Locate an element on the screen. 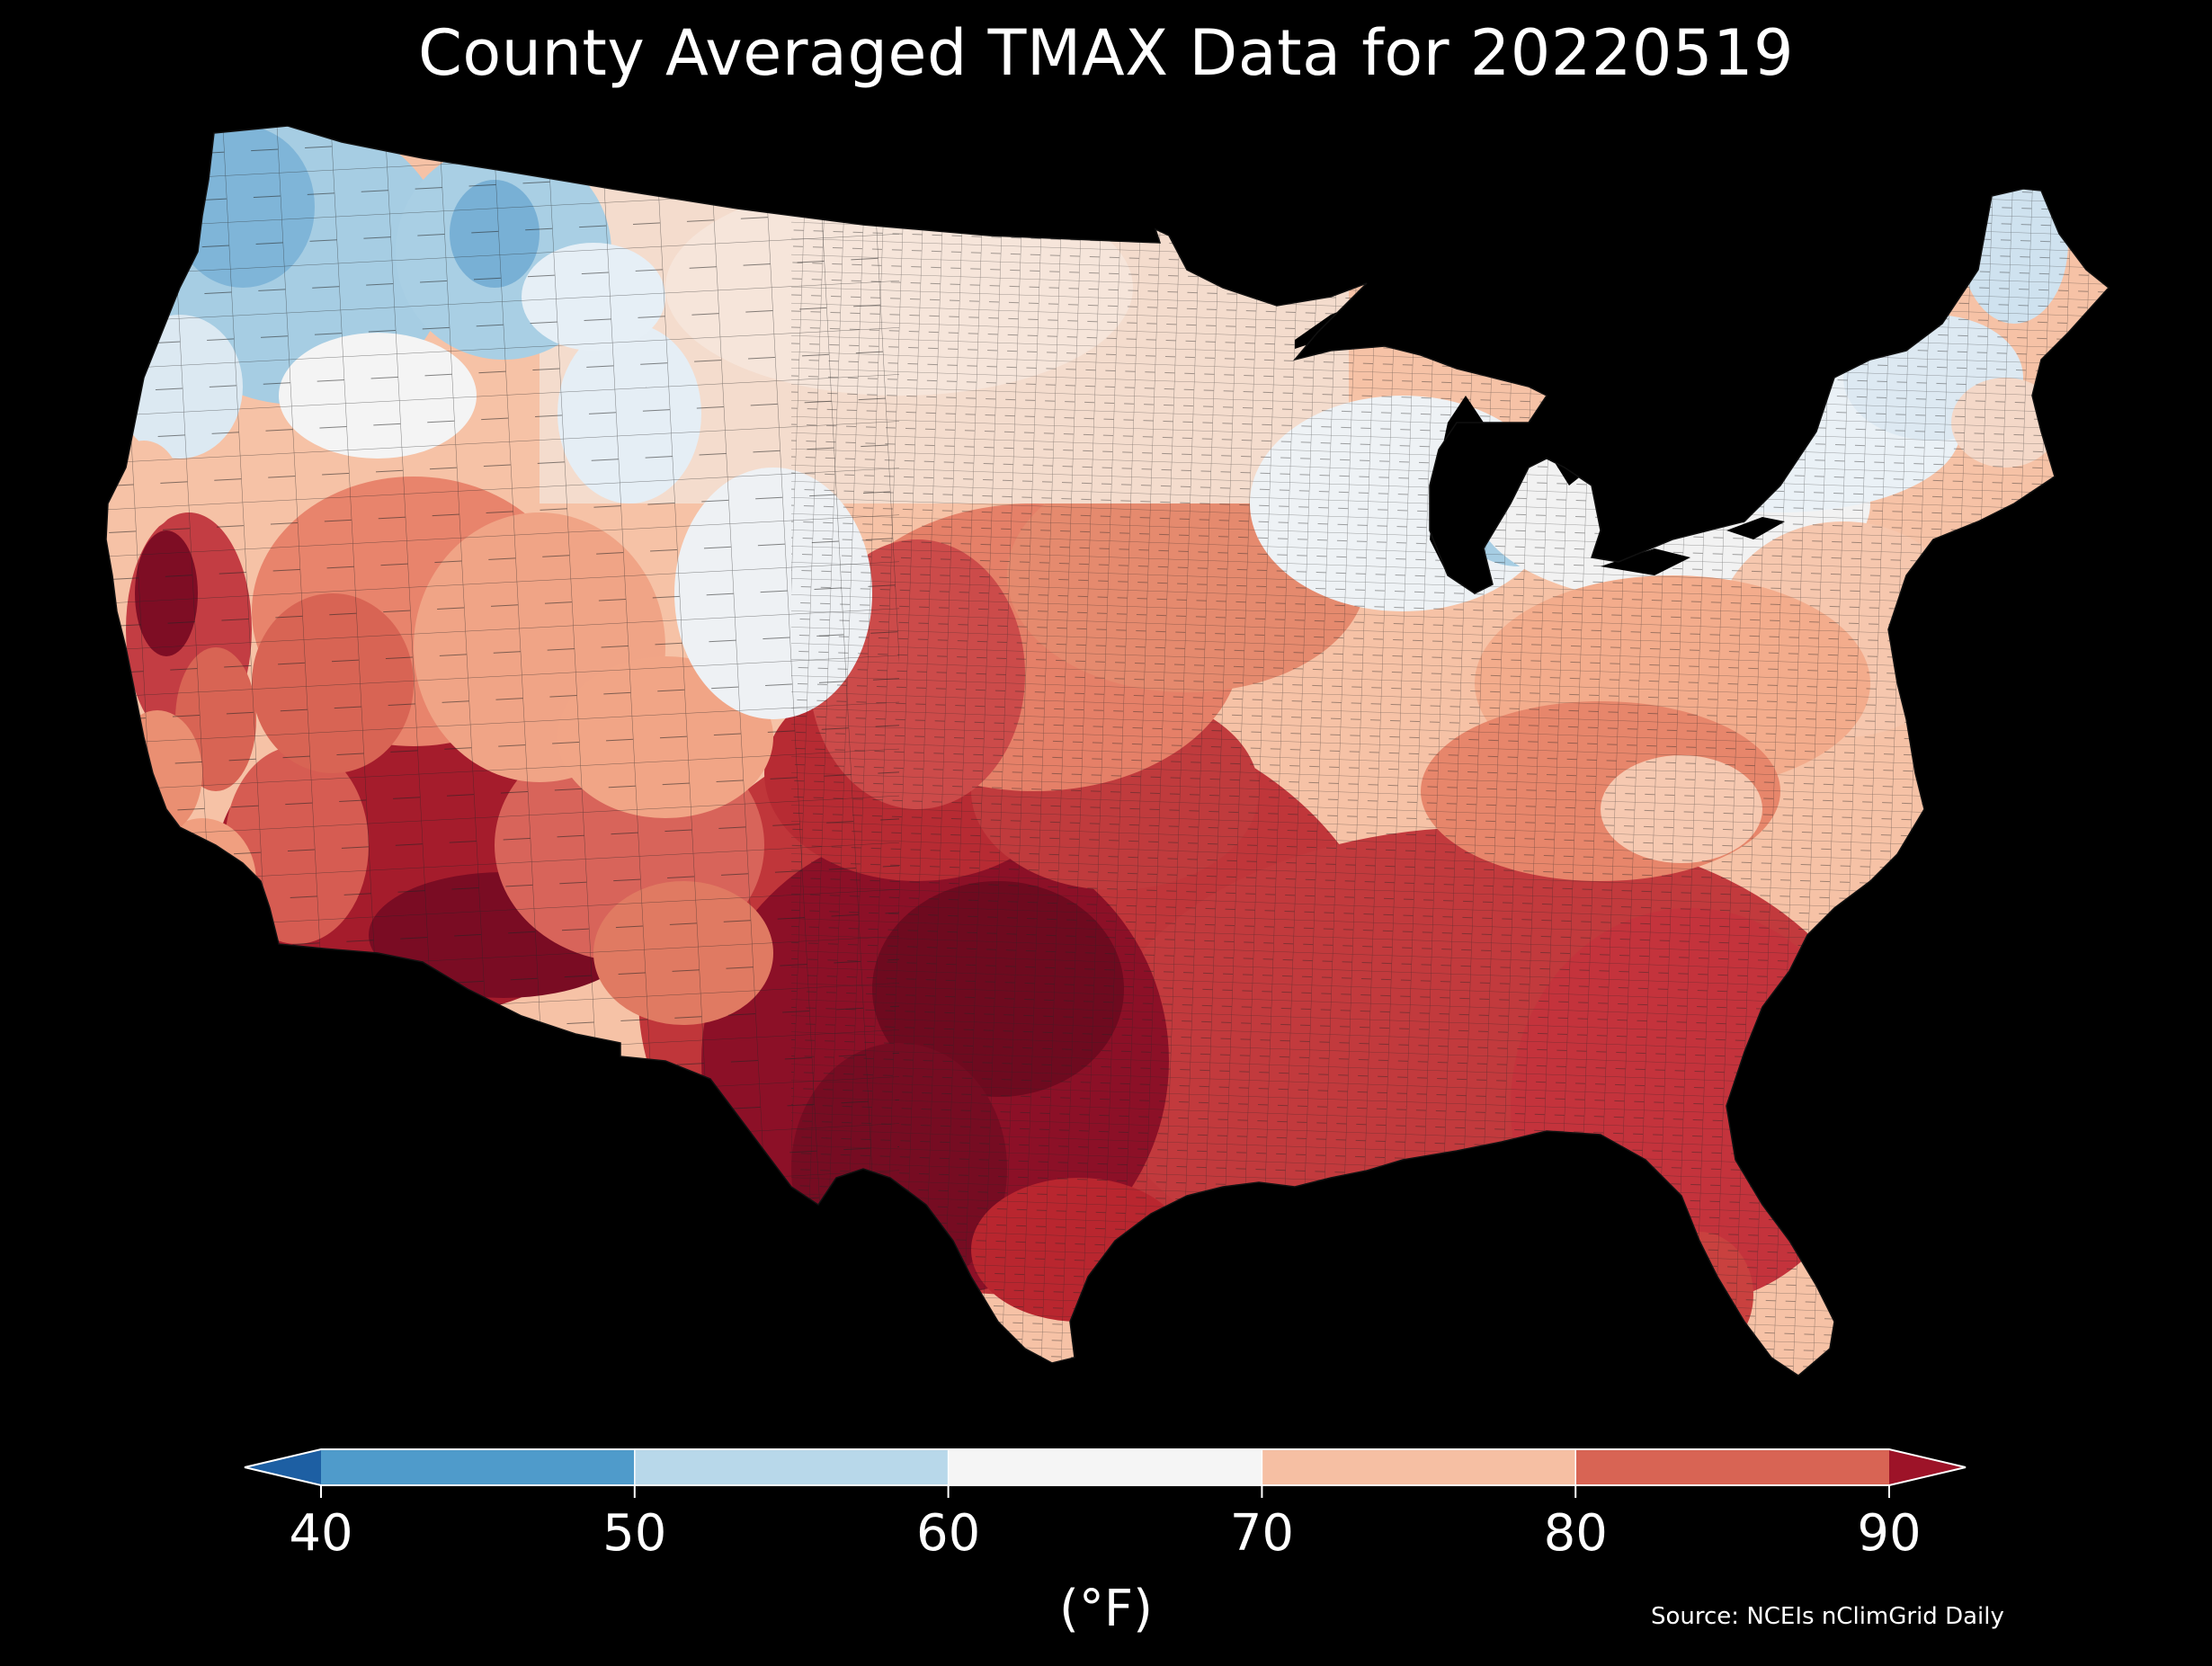 This screenshot has height=1666, width=2212. source-credit: Source: NCEIs nClimGrid Daily is located at coordinates (1827, 1617).